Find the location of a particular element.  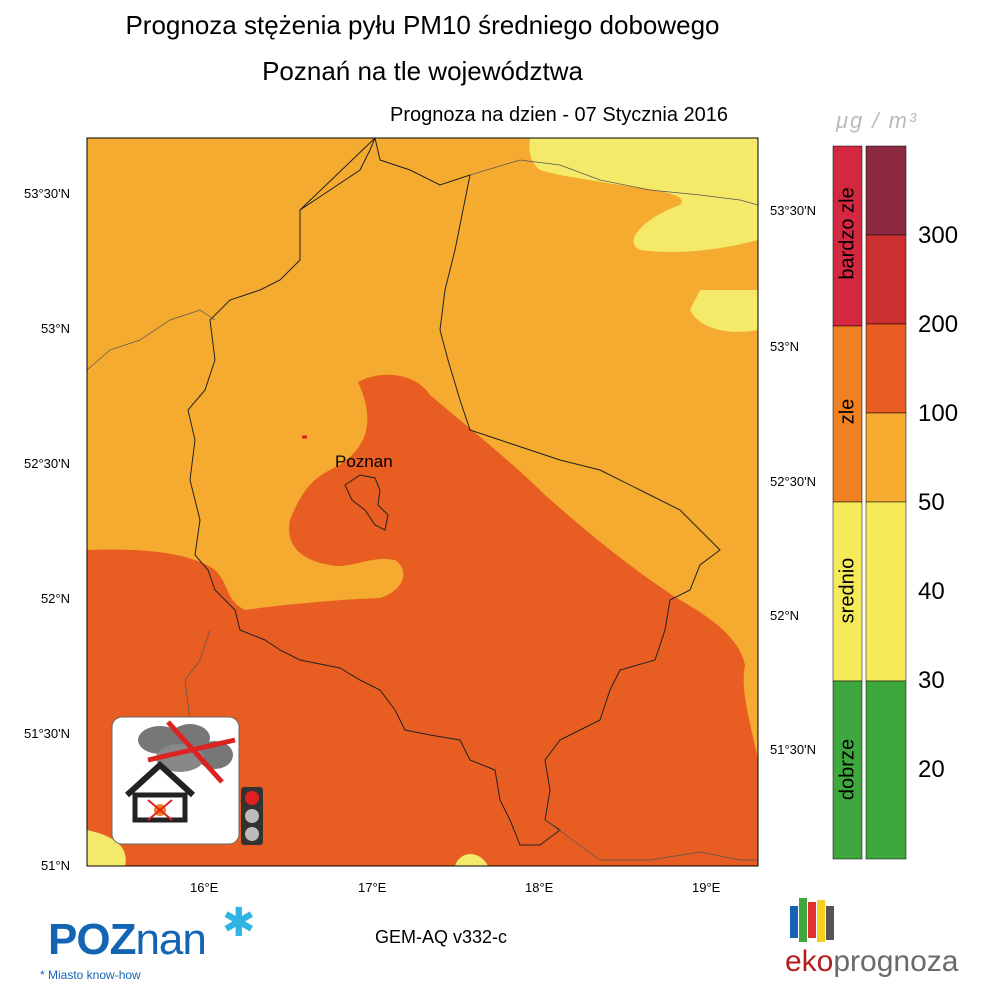

legend-scale-bar is located at coordinates (886, 502).